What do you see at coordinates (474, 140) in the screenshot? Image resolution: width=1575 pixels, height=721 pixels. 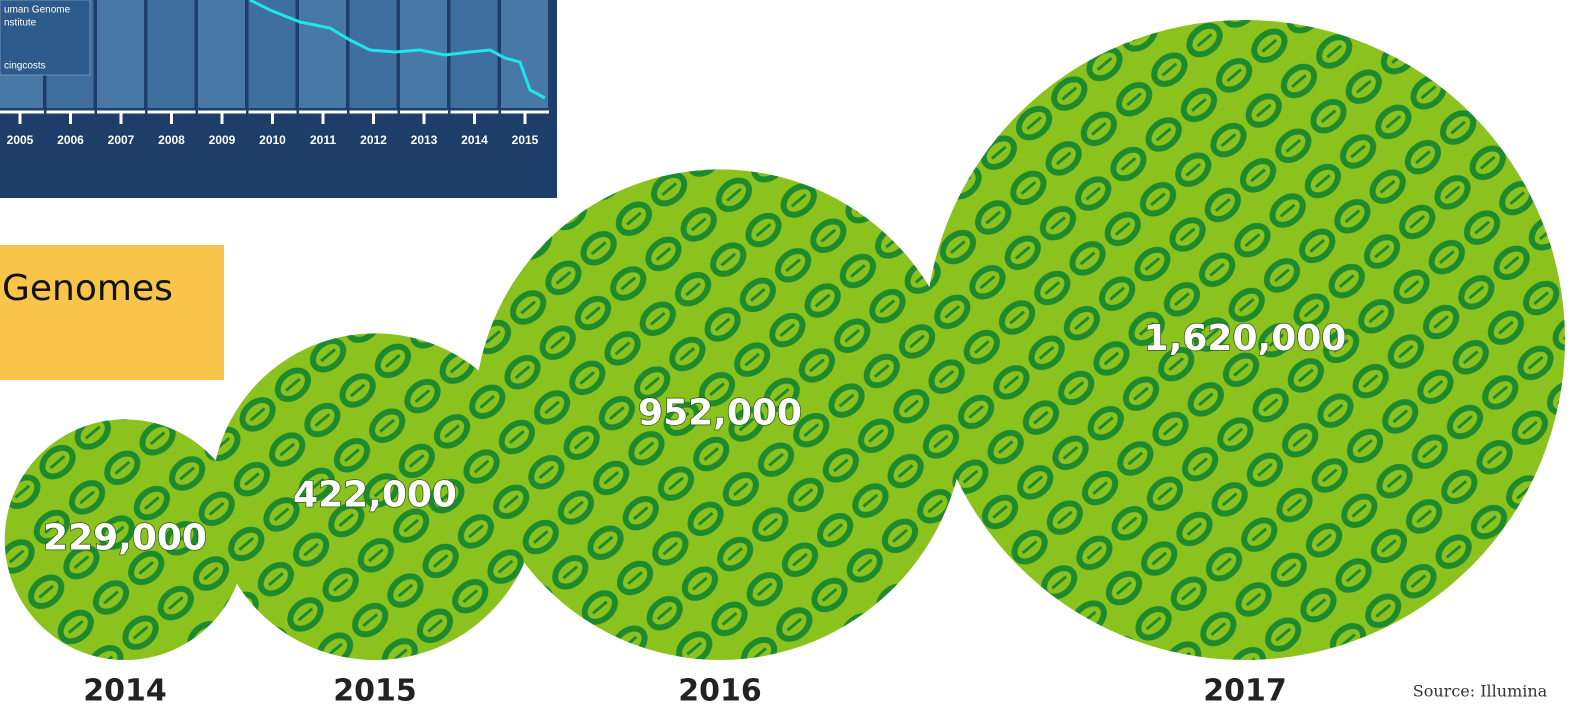 I see `inset-x-label: 2014` at bounding box center [474, 140].